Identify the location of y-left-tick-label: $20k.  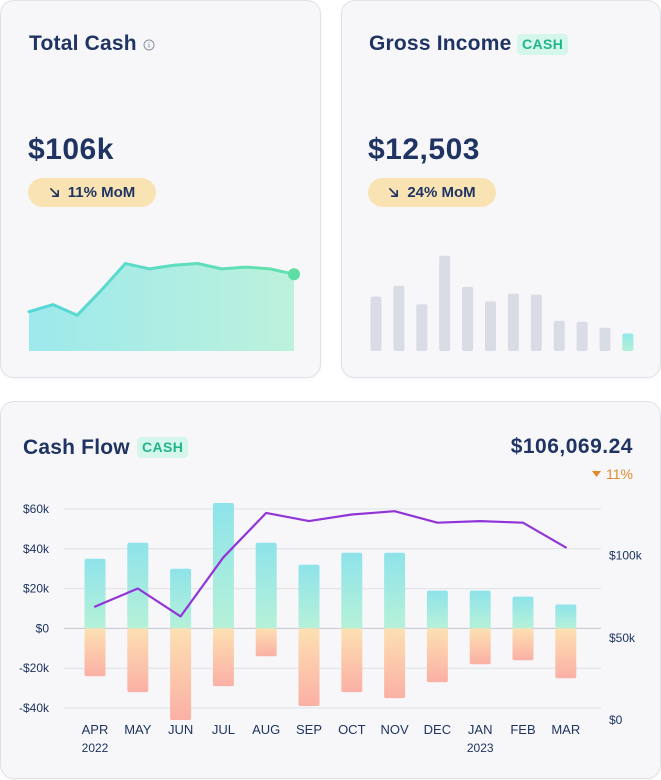
(36, 589).